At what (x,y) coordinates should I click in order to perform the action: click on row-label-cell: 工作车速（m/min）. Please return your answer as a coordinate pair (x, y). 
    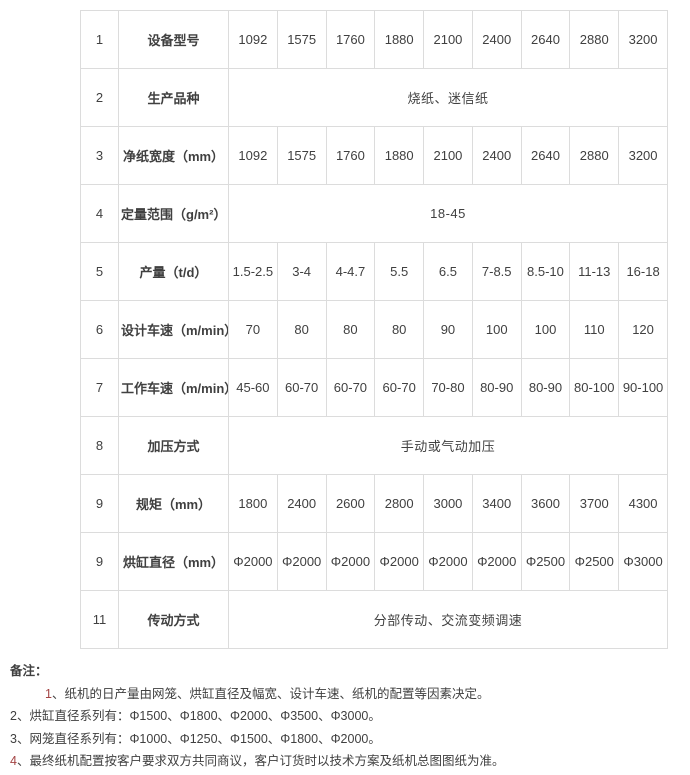
    Looking at the image, I should click on (173, 387).